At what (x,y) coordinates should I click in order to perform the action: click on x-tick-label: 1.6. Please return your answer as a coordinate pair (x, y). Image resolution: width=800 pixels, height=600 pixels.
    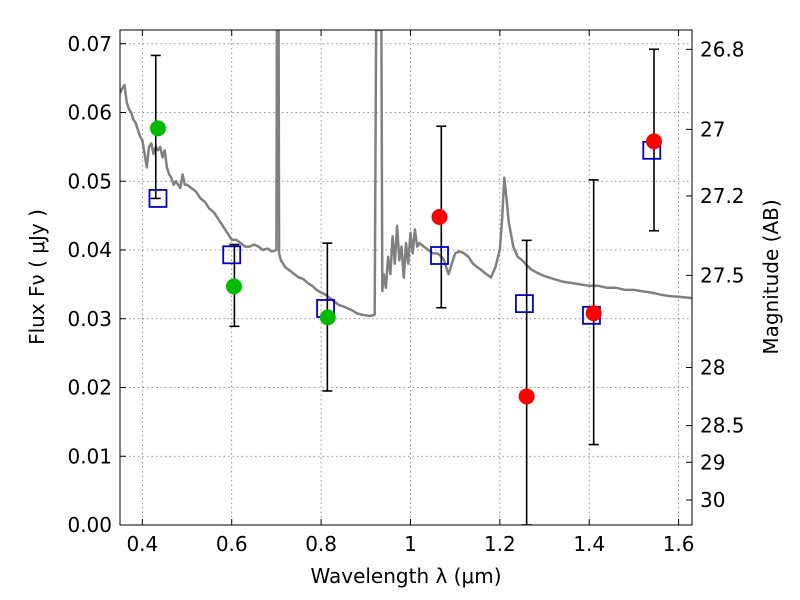
    Looking at the image, I should click on (679, 544).